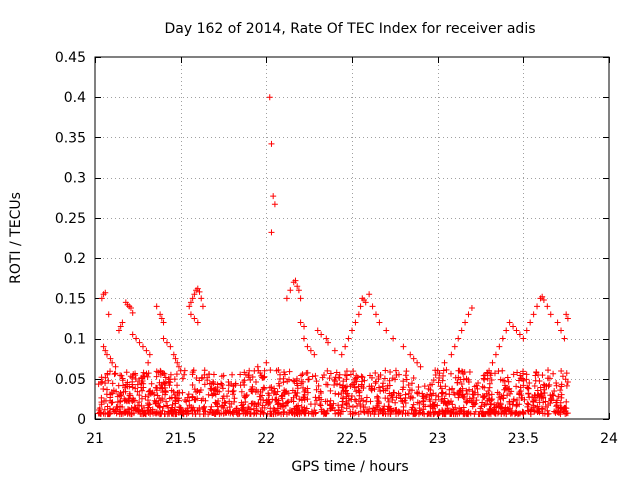 This screenshot has height=480, width=640. Describe the element at coordinates (75, 340) in the screenshot. I see `y-tick-label: 0.1` at that location.